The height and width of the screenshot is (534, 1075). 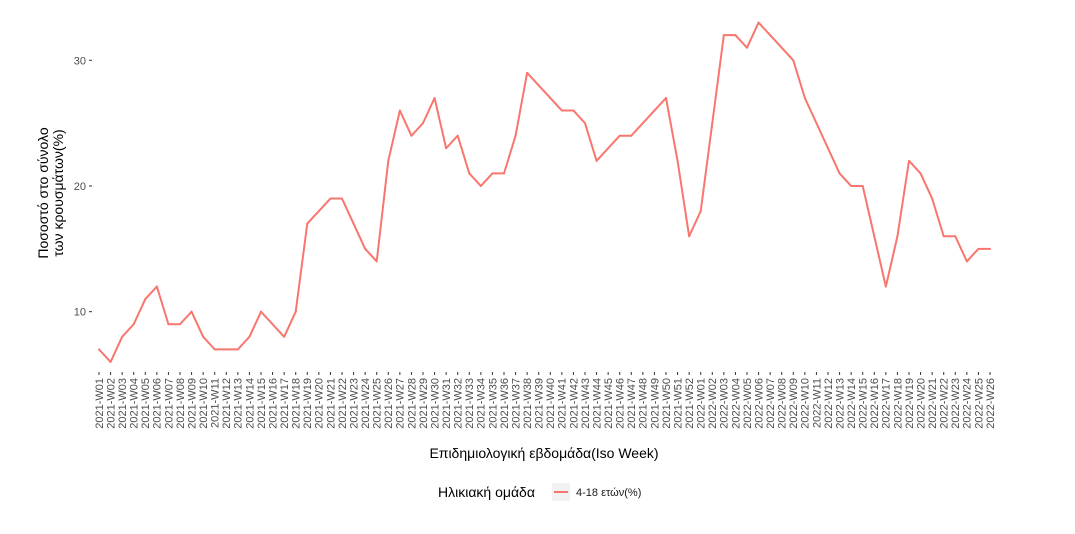 I want to click on y-axis-title: Ποσοστό στο σύνολο των κρουσμάτων(%), so click(x=50, y=192).